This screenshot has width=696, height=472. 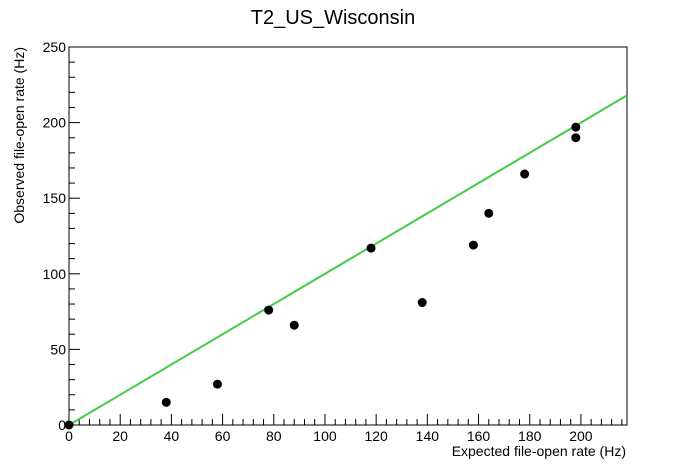 What do you see at coordinates (69, 436) in the screenshot?
I see `x-tick-label: 0` at bounding box center [69, 436].